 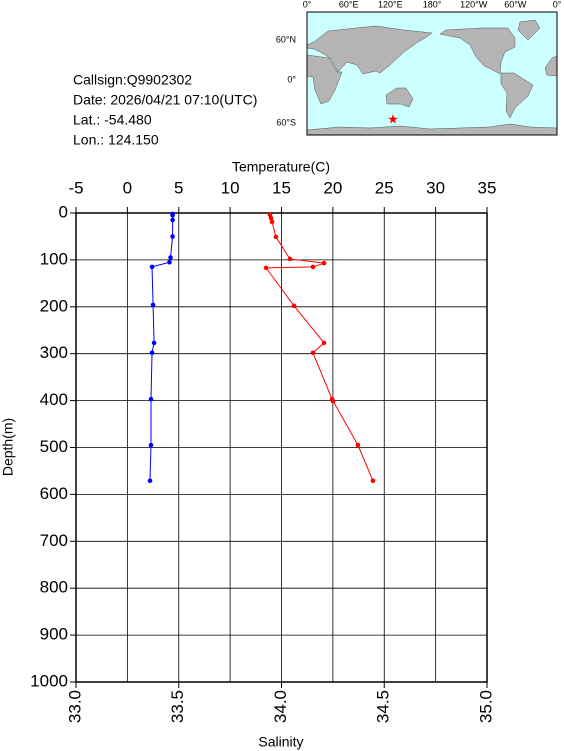 What do you see at coordinates (74, 706) in the screenshot?
I see `x2-tick-label: 33.0` at bounding box center [74, 706].